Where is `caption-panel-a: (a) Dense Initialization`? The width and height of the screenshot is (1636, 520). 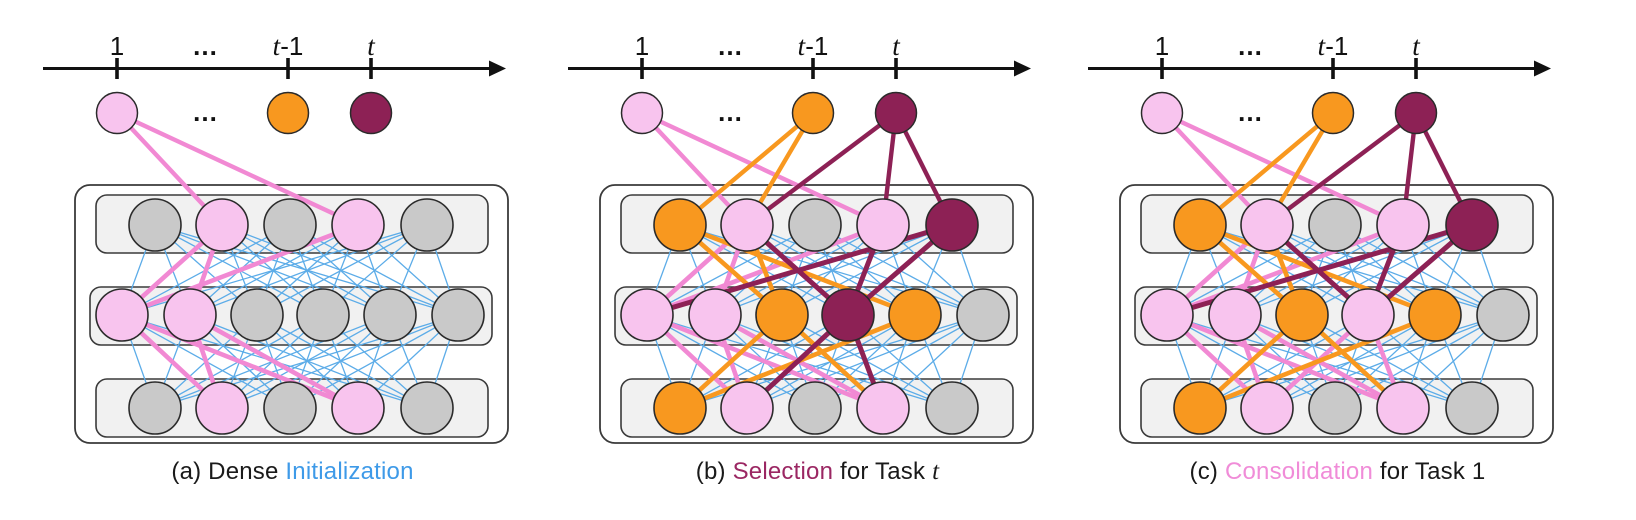
caption-panel-a: (a) Dense Initialization is located at coordinates (292, 475).